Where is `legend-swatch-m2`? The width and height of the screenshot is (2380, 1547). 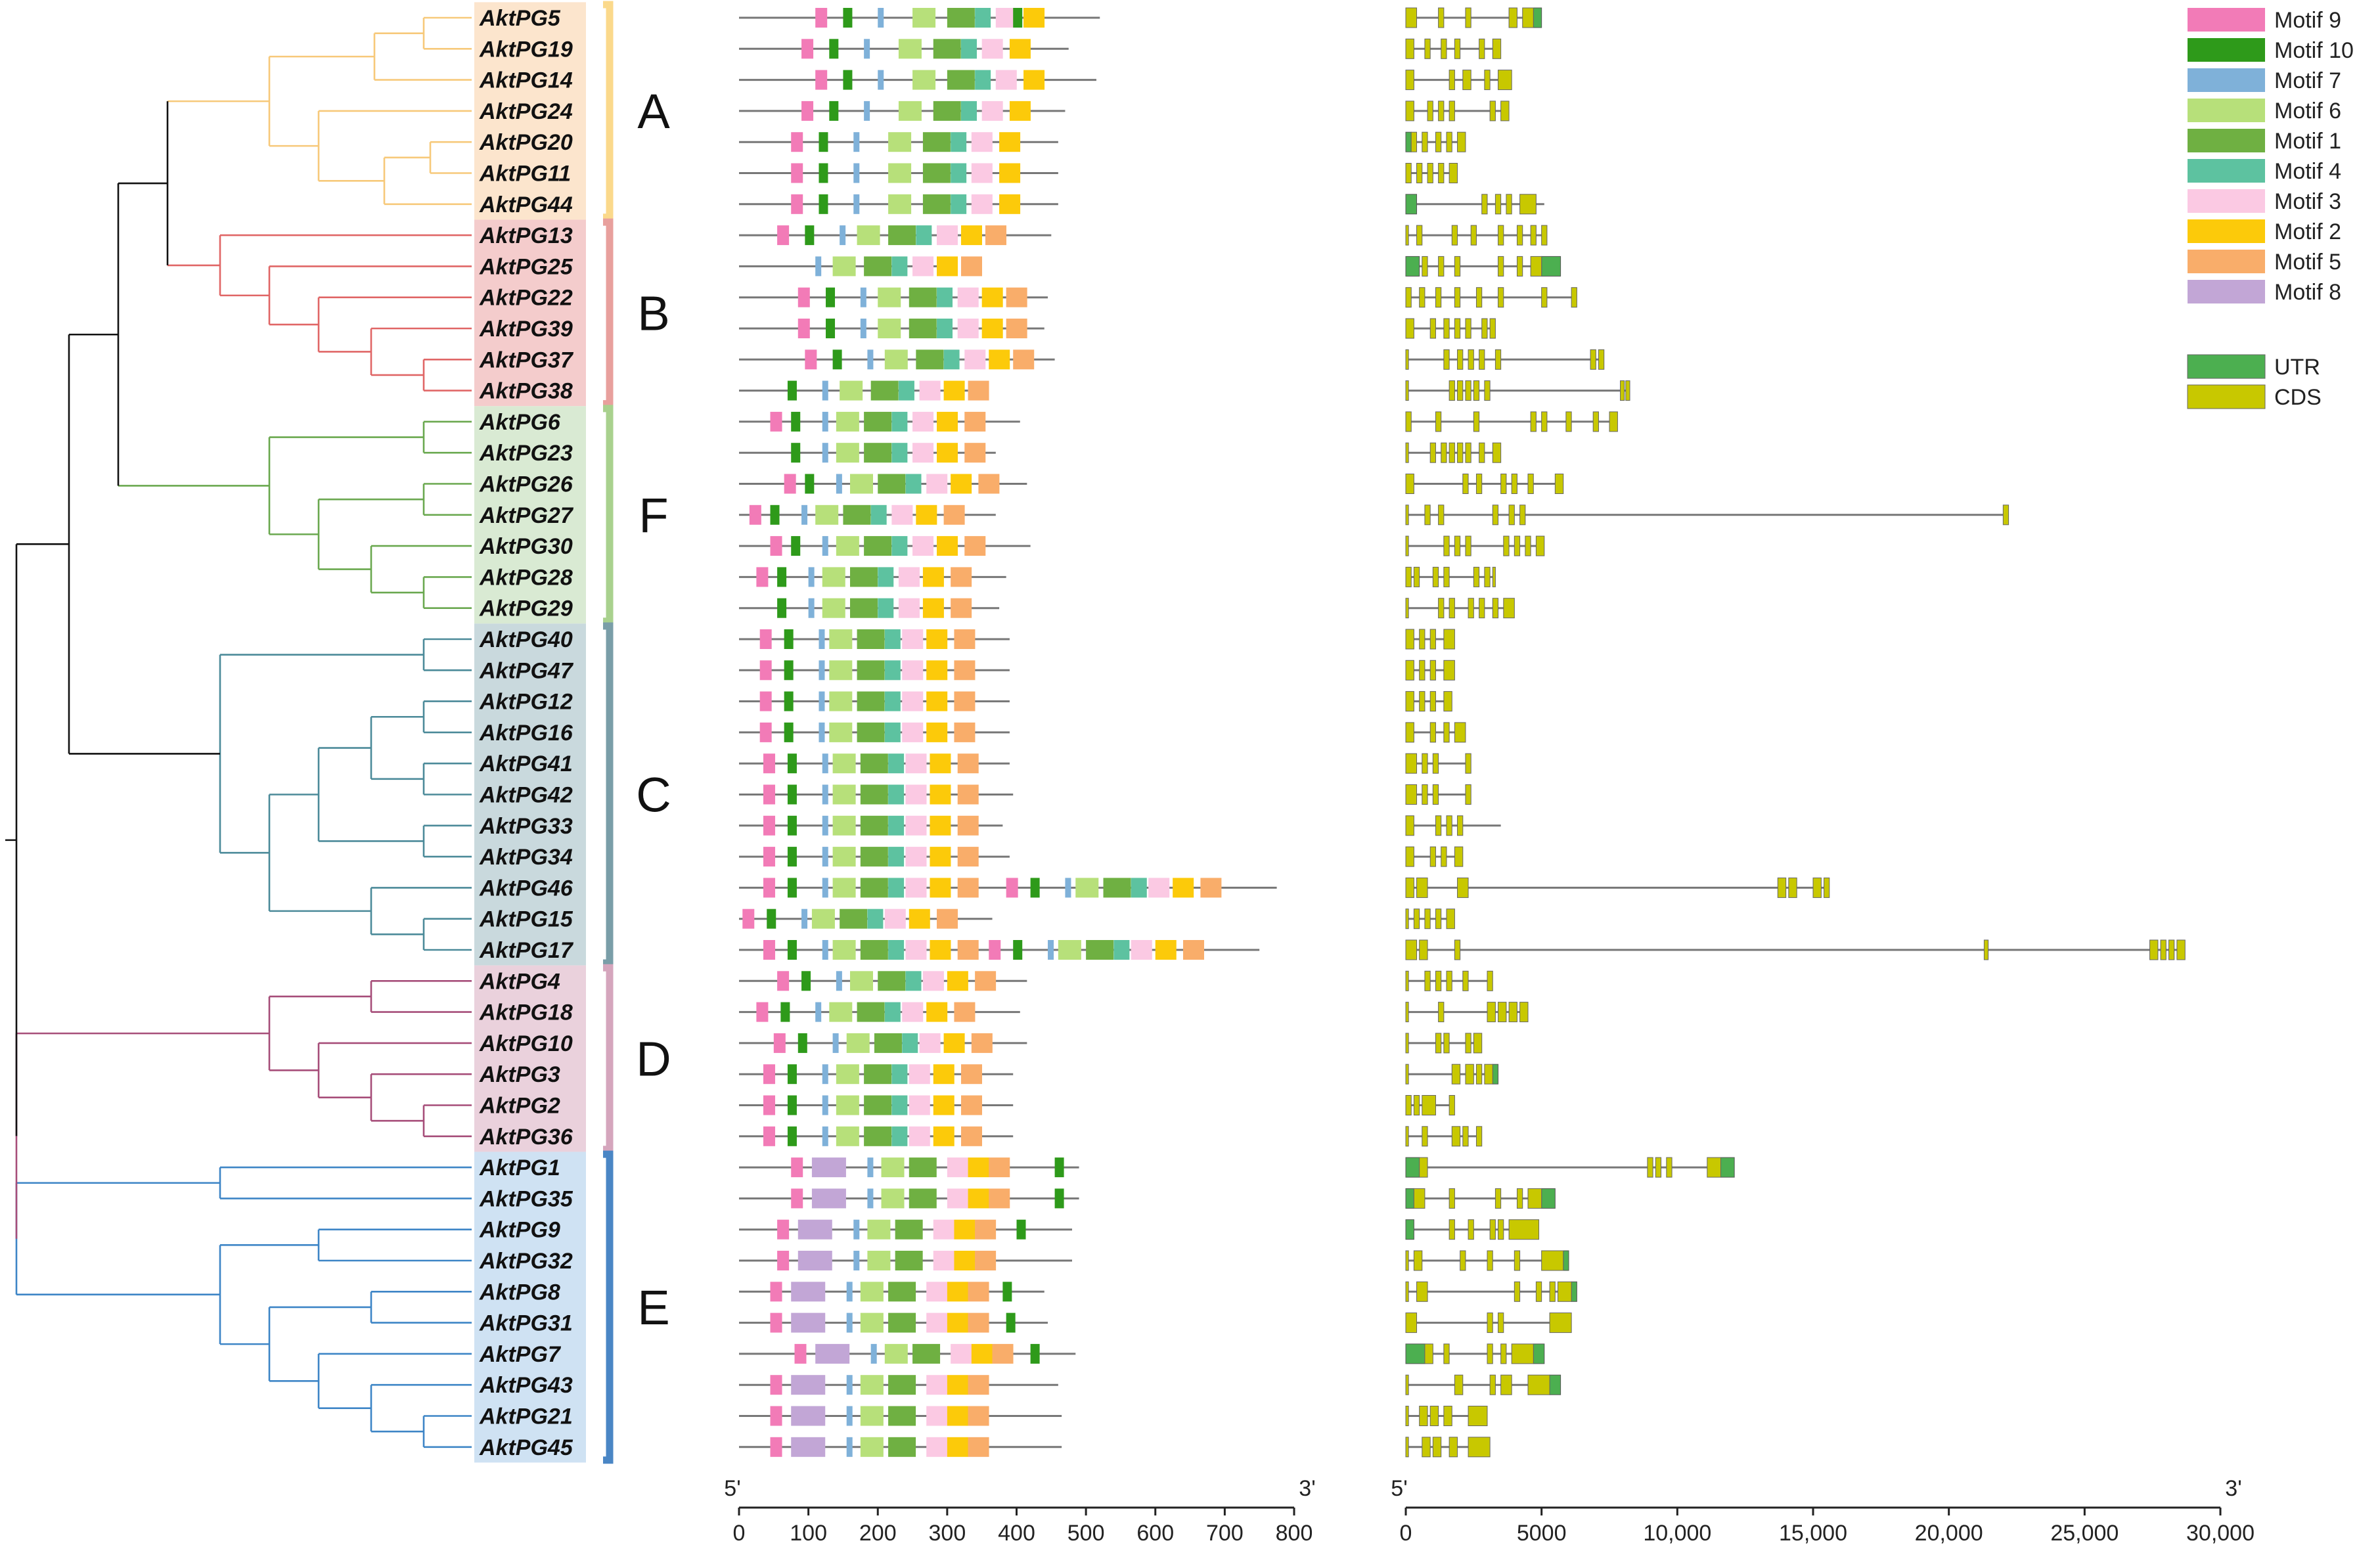 legend-swatch-m2 is located at coordinates (2226, 231).